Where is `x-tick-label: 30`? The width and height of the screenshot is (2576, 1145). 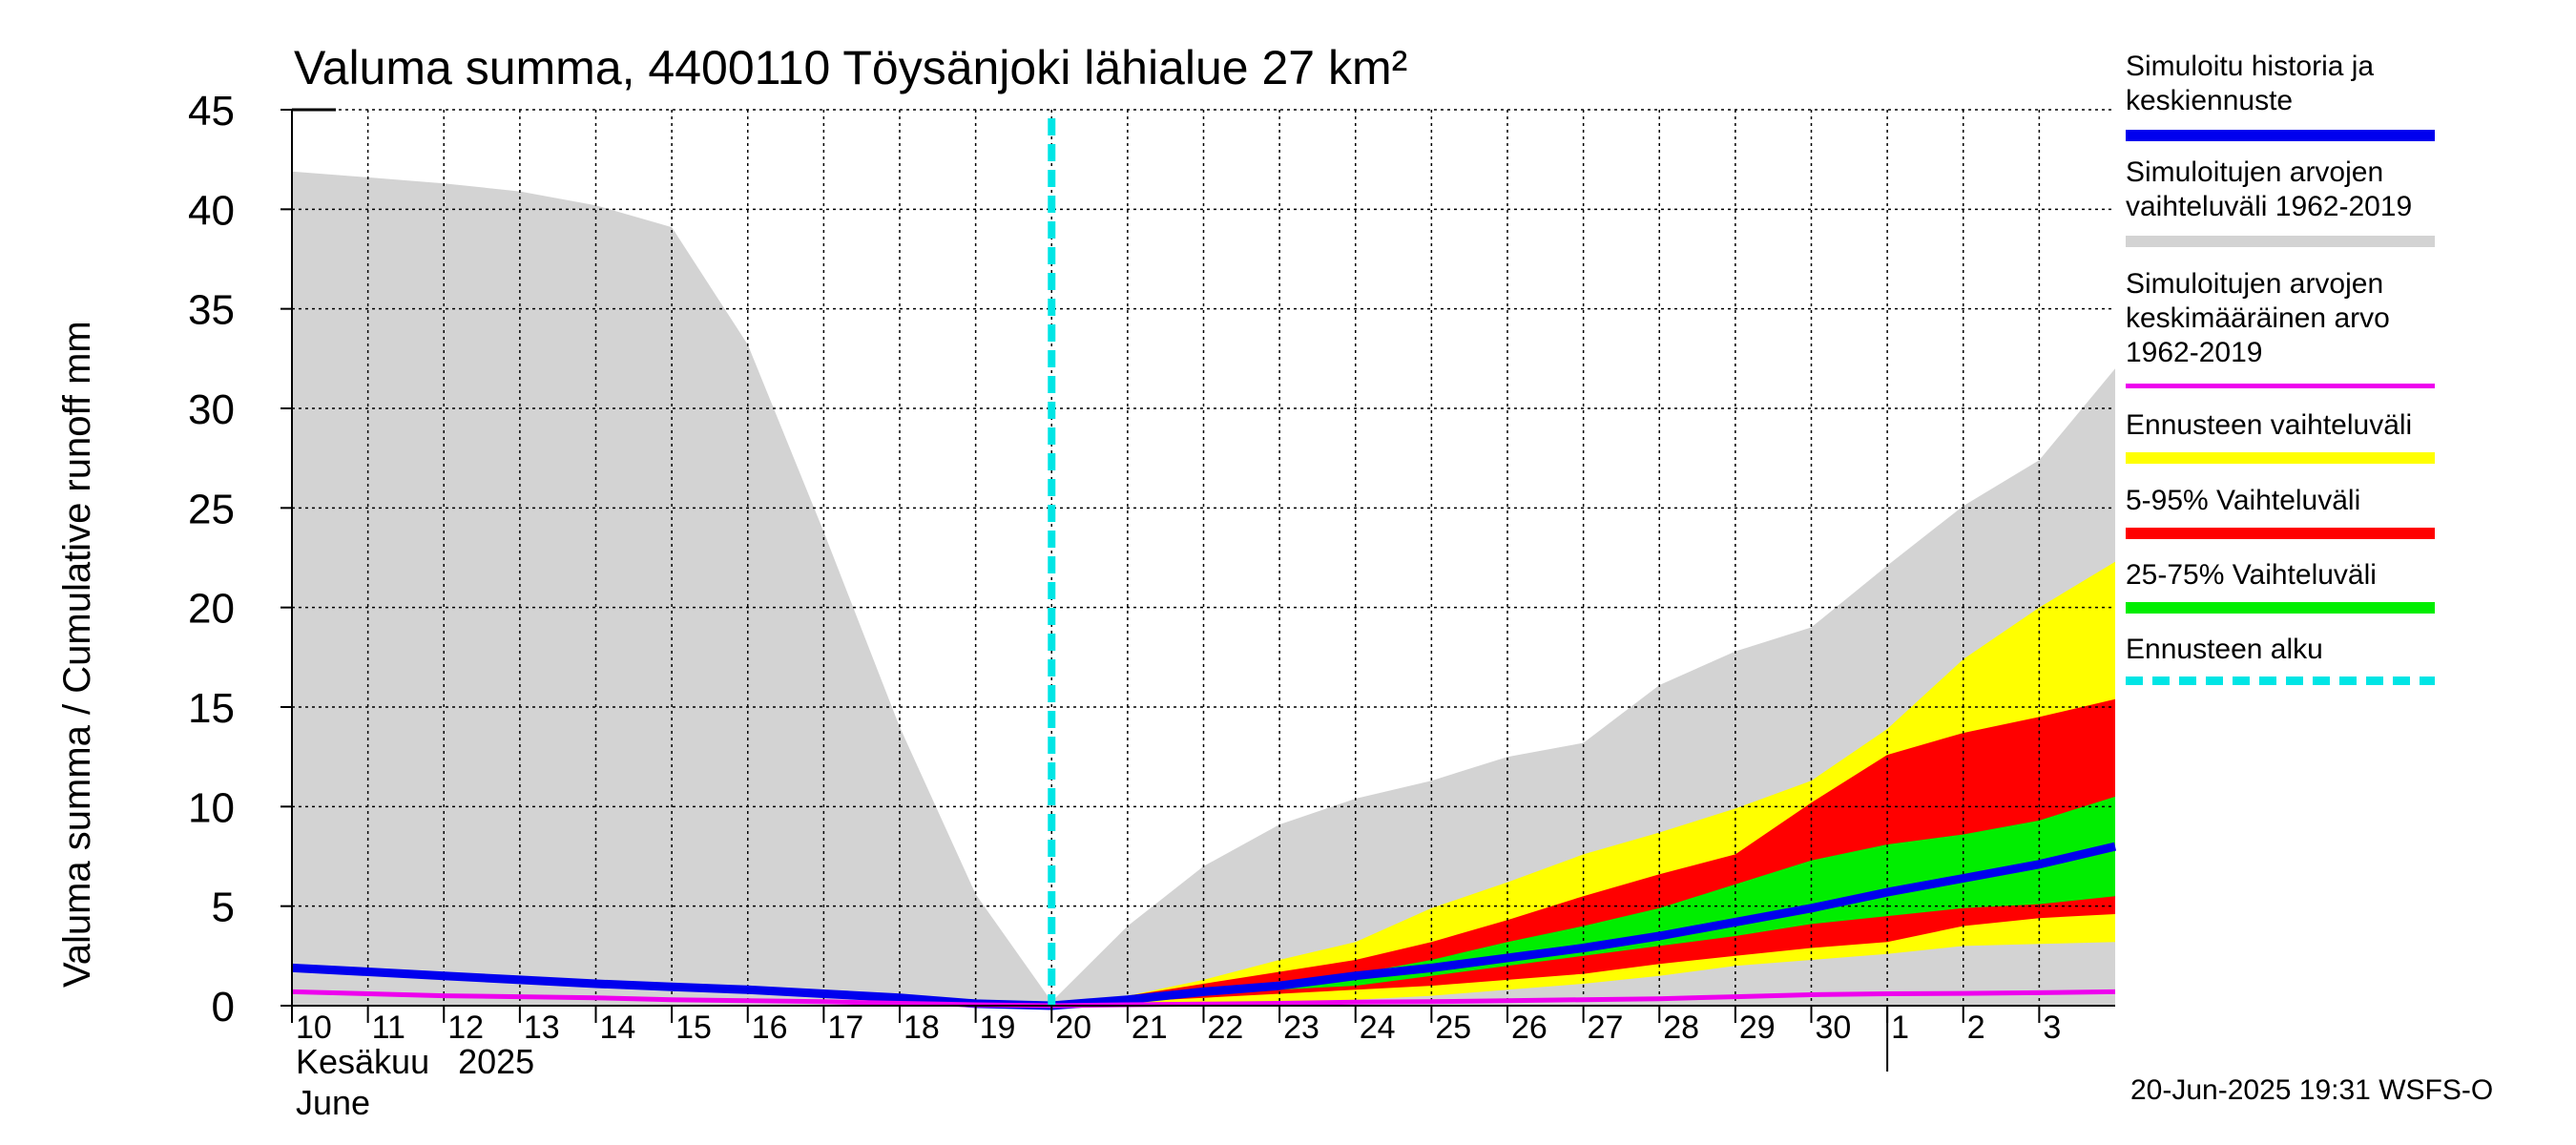
x-tick-label: 30 is located at coordinates (1834, 1028).